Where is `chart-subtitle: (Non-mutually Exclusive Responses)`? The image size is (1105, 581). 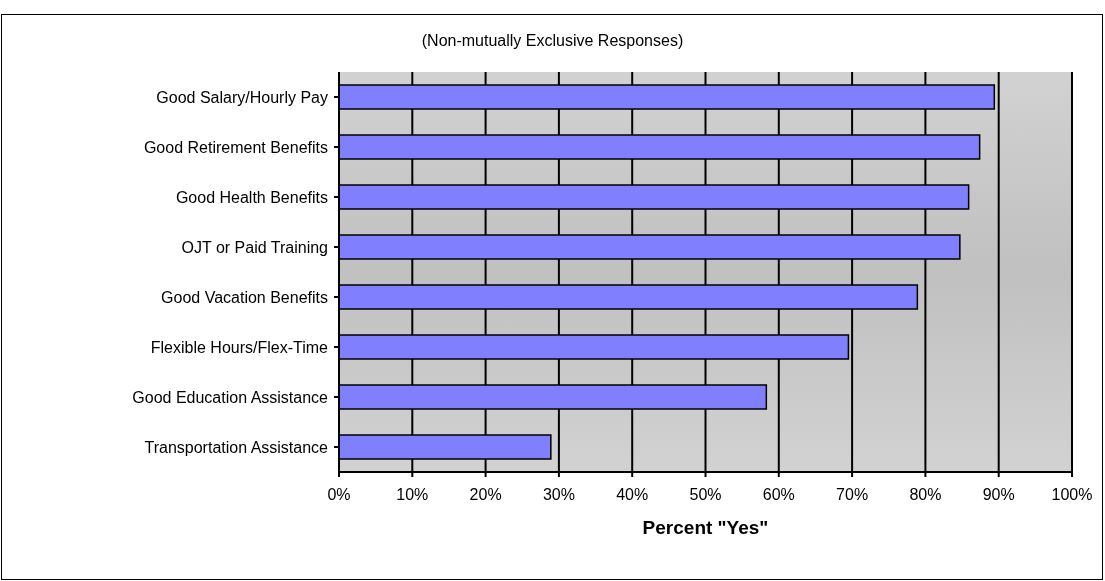 chart-subtitle: (Non-mutually Exclusive Responses) is located at coordinates (552, 41).